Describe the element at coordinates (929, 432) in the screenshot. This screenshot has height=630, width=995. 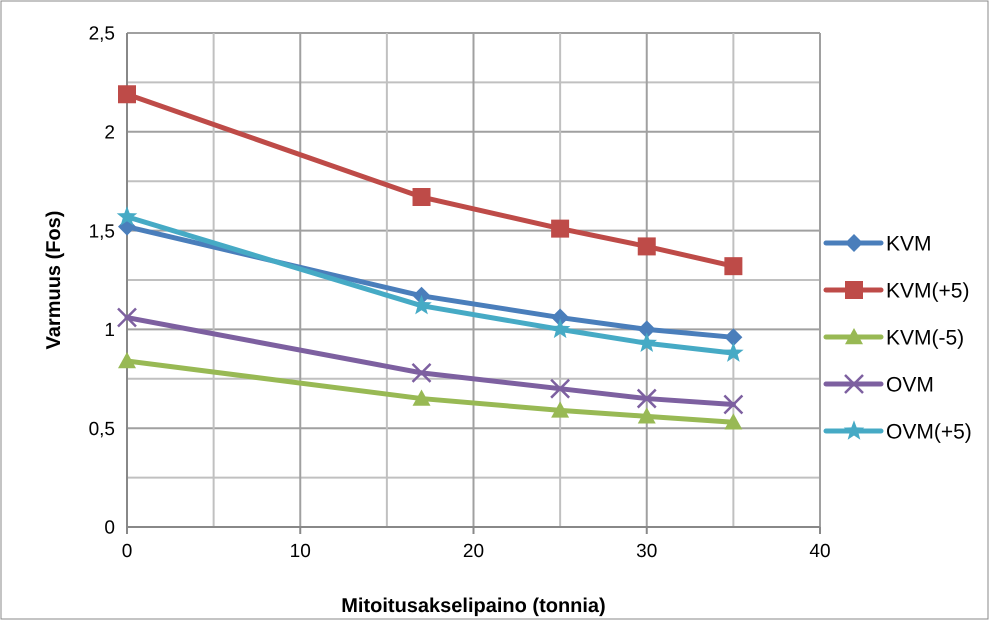
I see `legend-label: OVM(+5)` at that location.